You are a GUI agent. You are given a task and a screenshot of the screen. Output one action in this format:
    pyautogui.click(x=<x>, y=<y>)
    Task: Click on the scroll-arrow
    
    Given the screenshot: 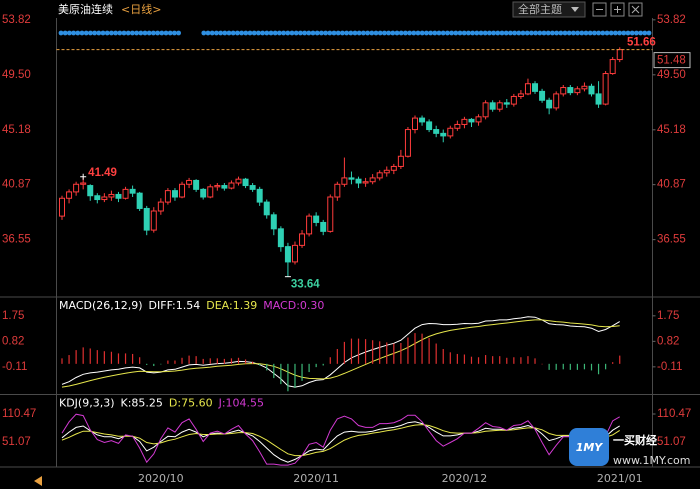 What is the action you would take?
    pyautogui.click(x=38, y=481)
    